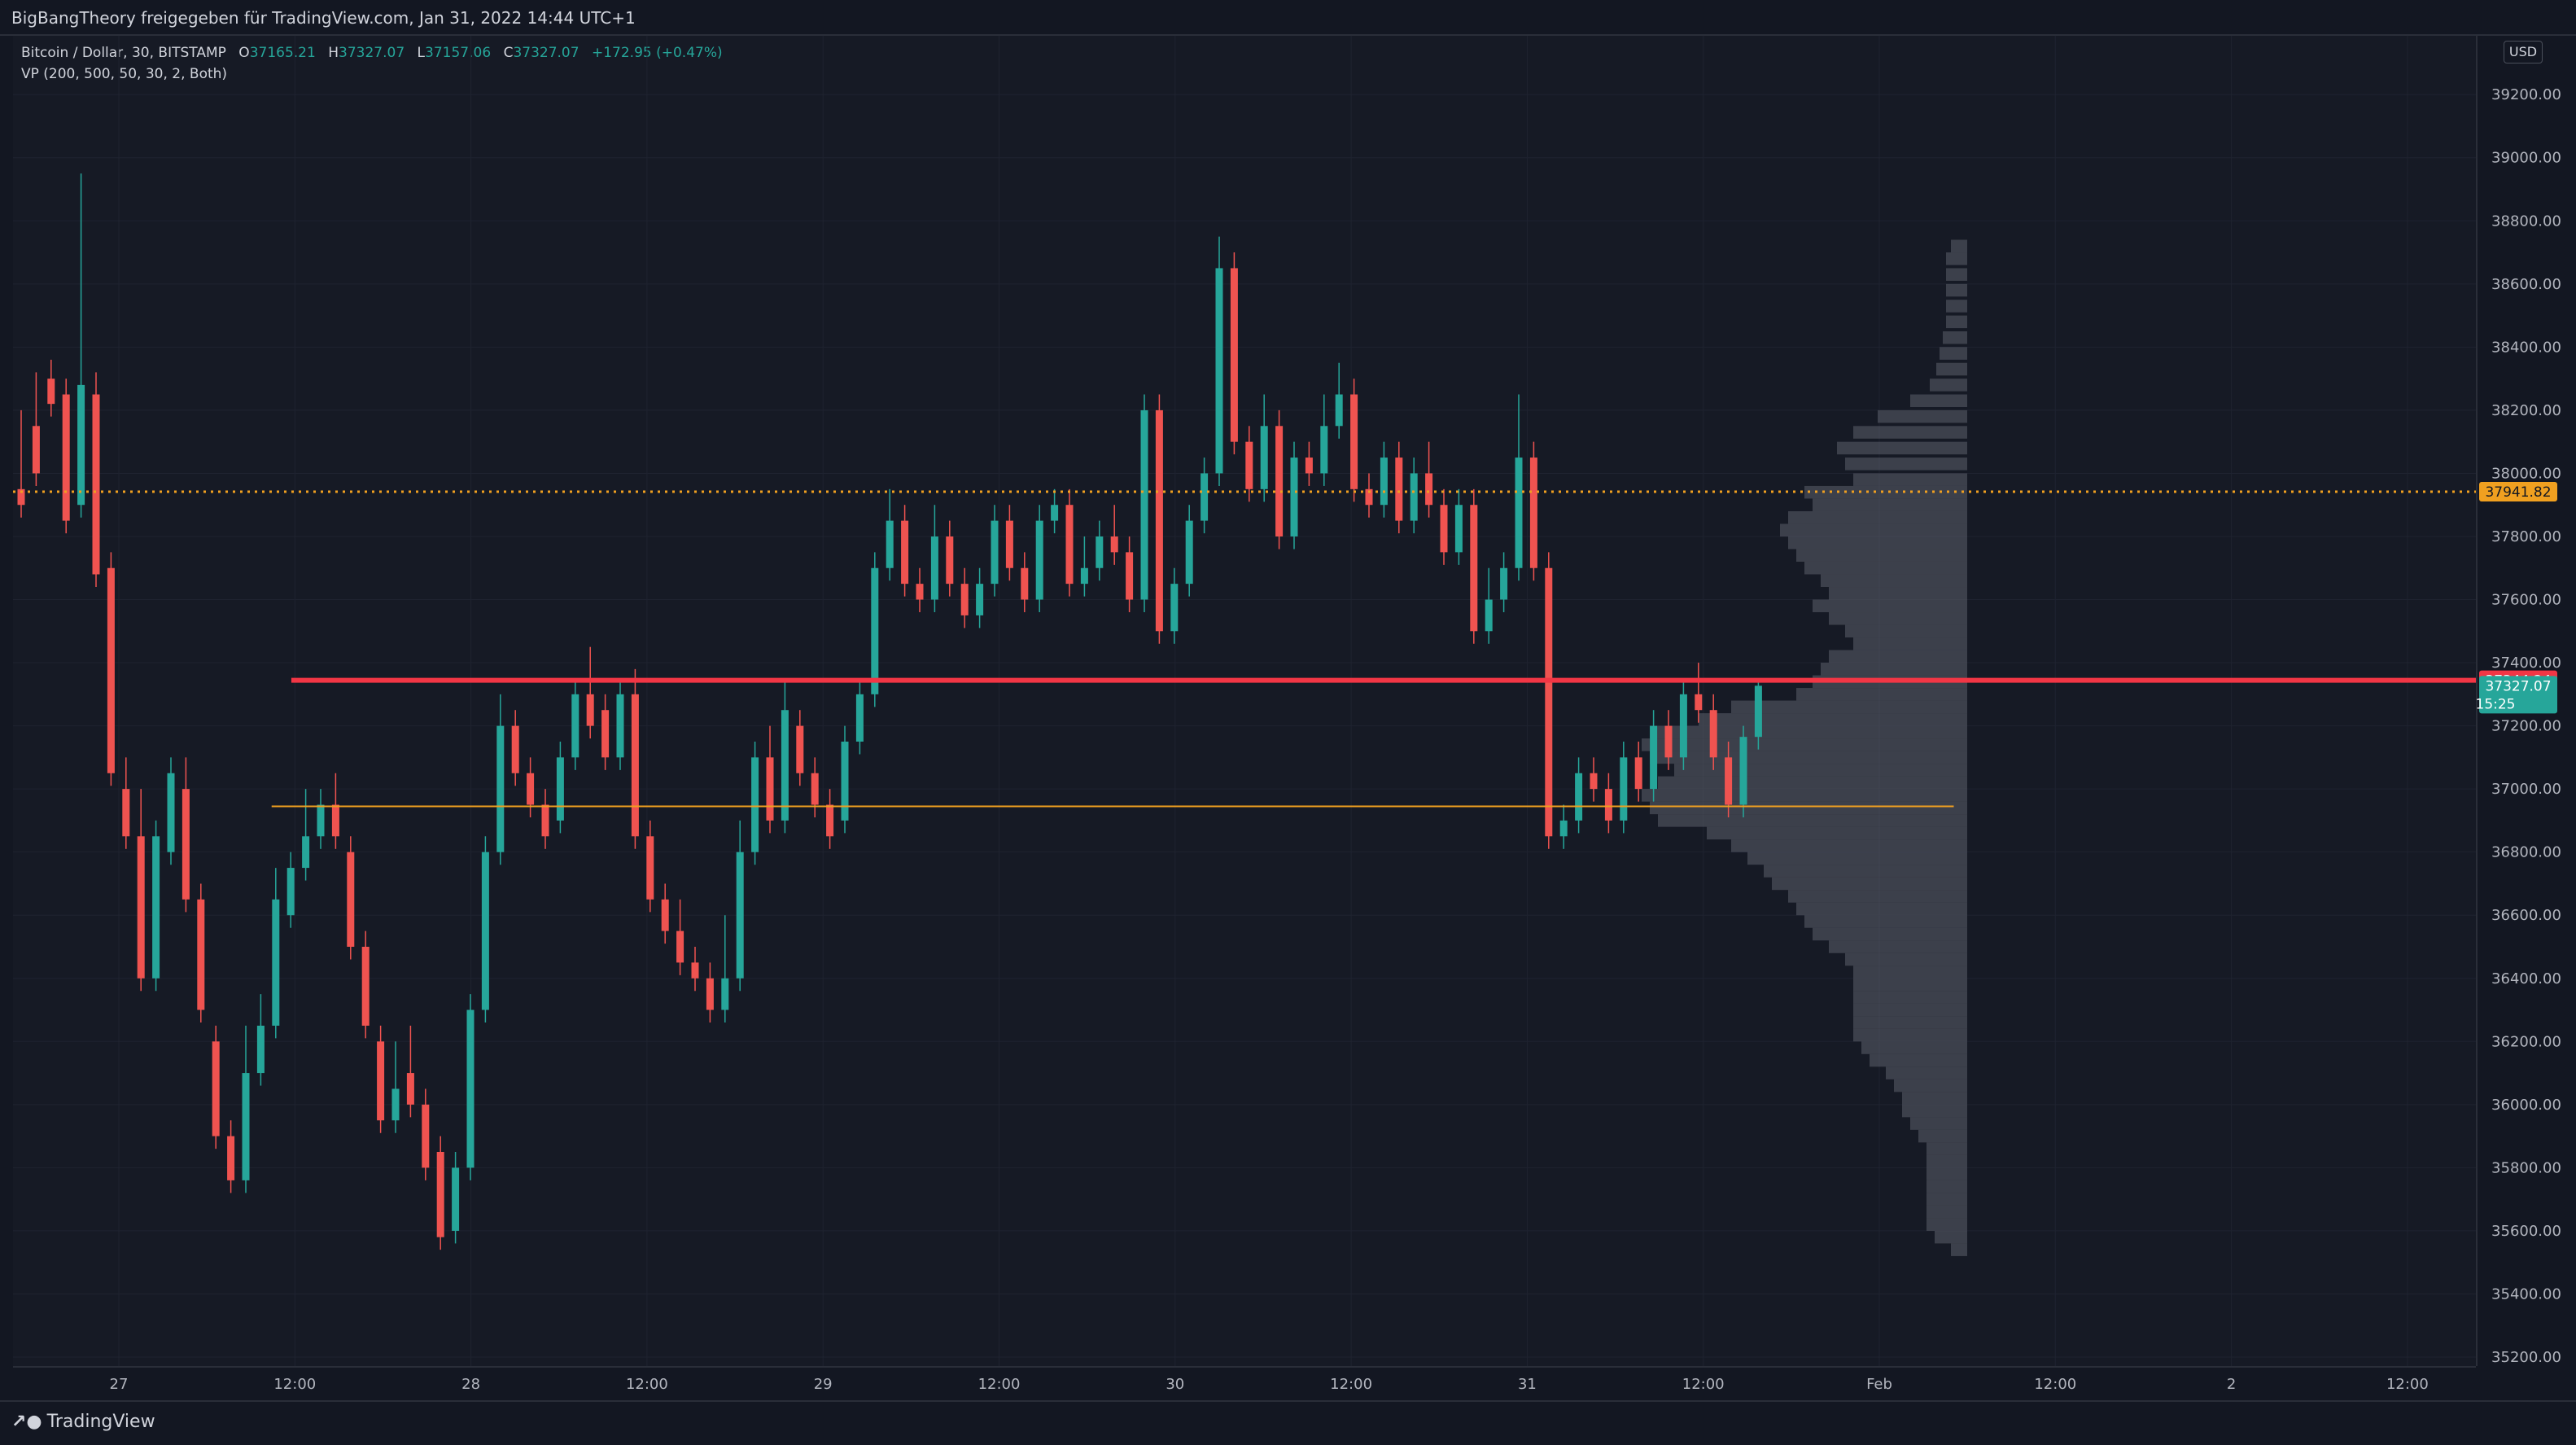 The height and width of the screenshot is (1445, 2576). Describe the element at coordinates (2526, 347) in the screenshot. I see `y-tick-label: 38400.00` at that location.